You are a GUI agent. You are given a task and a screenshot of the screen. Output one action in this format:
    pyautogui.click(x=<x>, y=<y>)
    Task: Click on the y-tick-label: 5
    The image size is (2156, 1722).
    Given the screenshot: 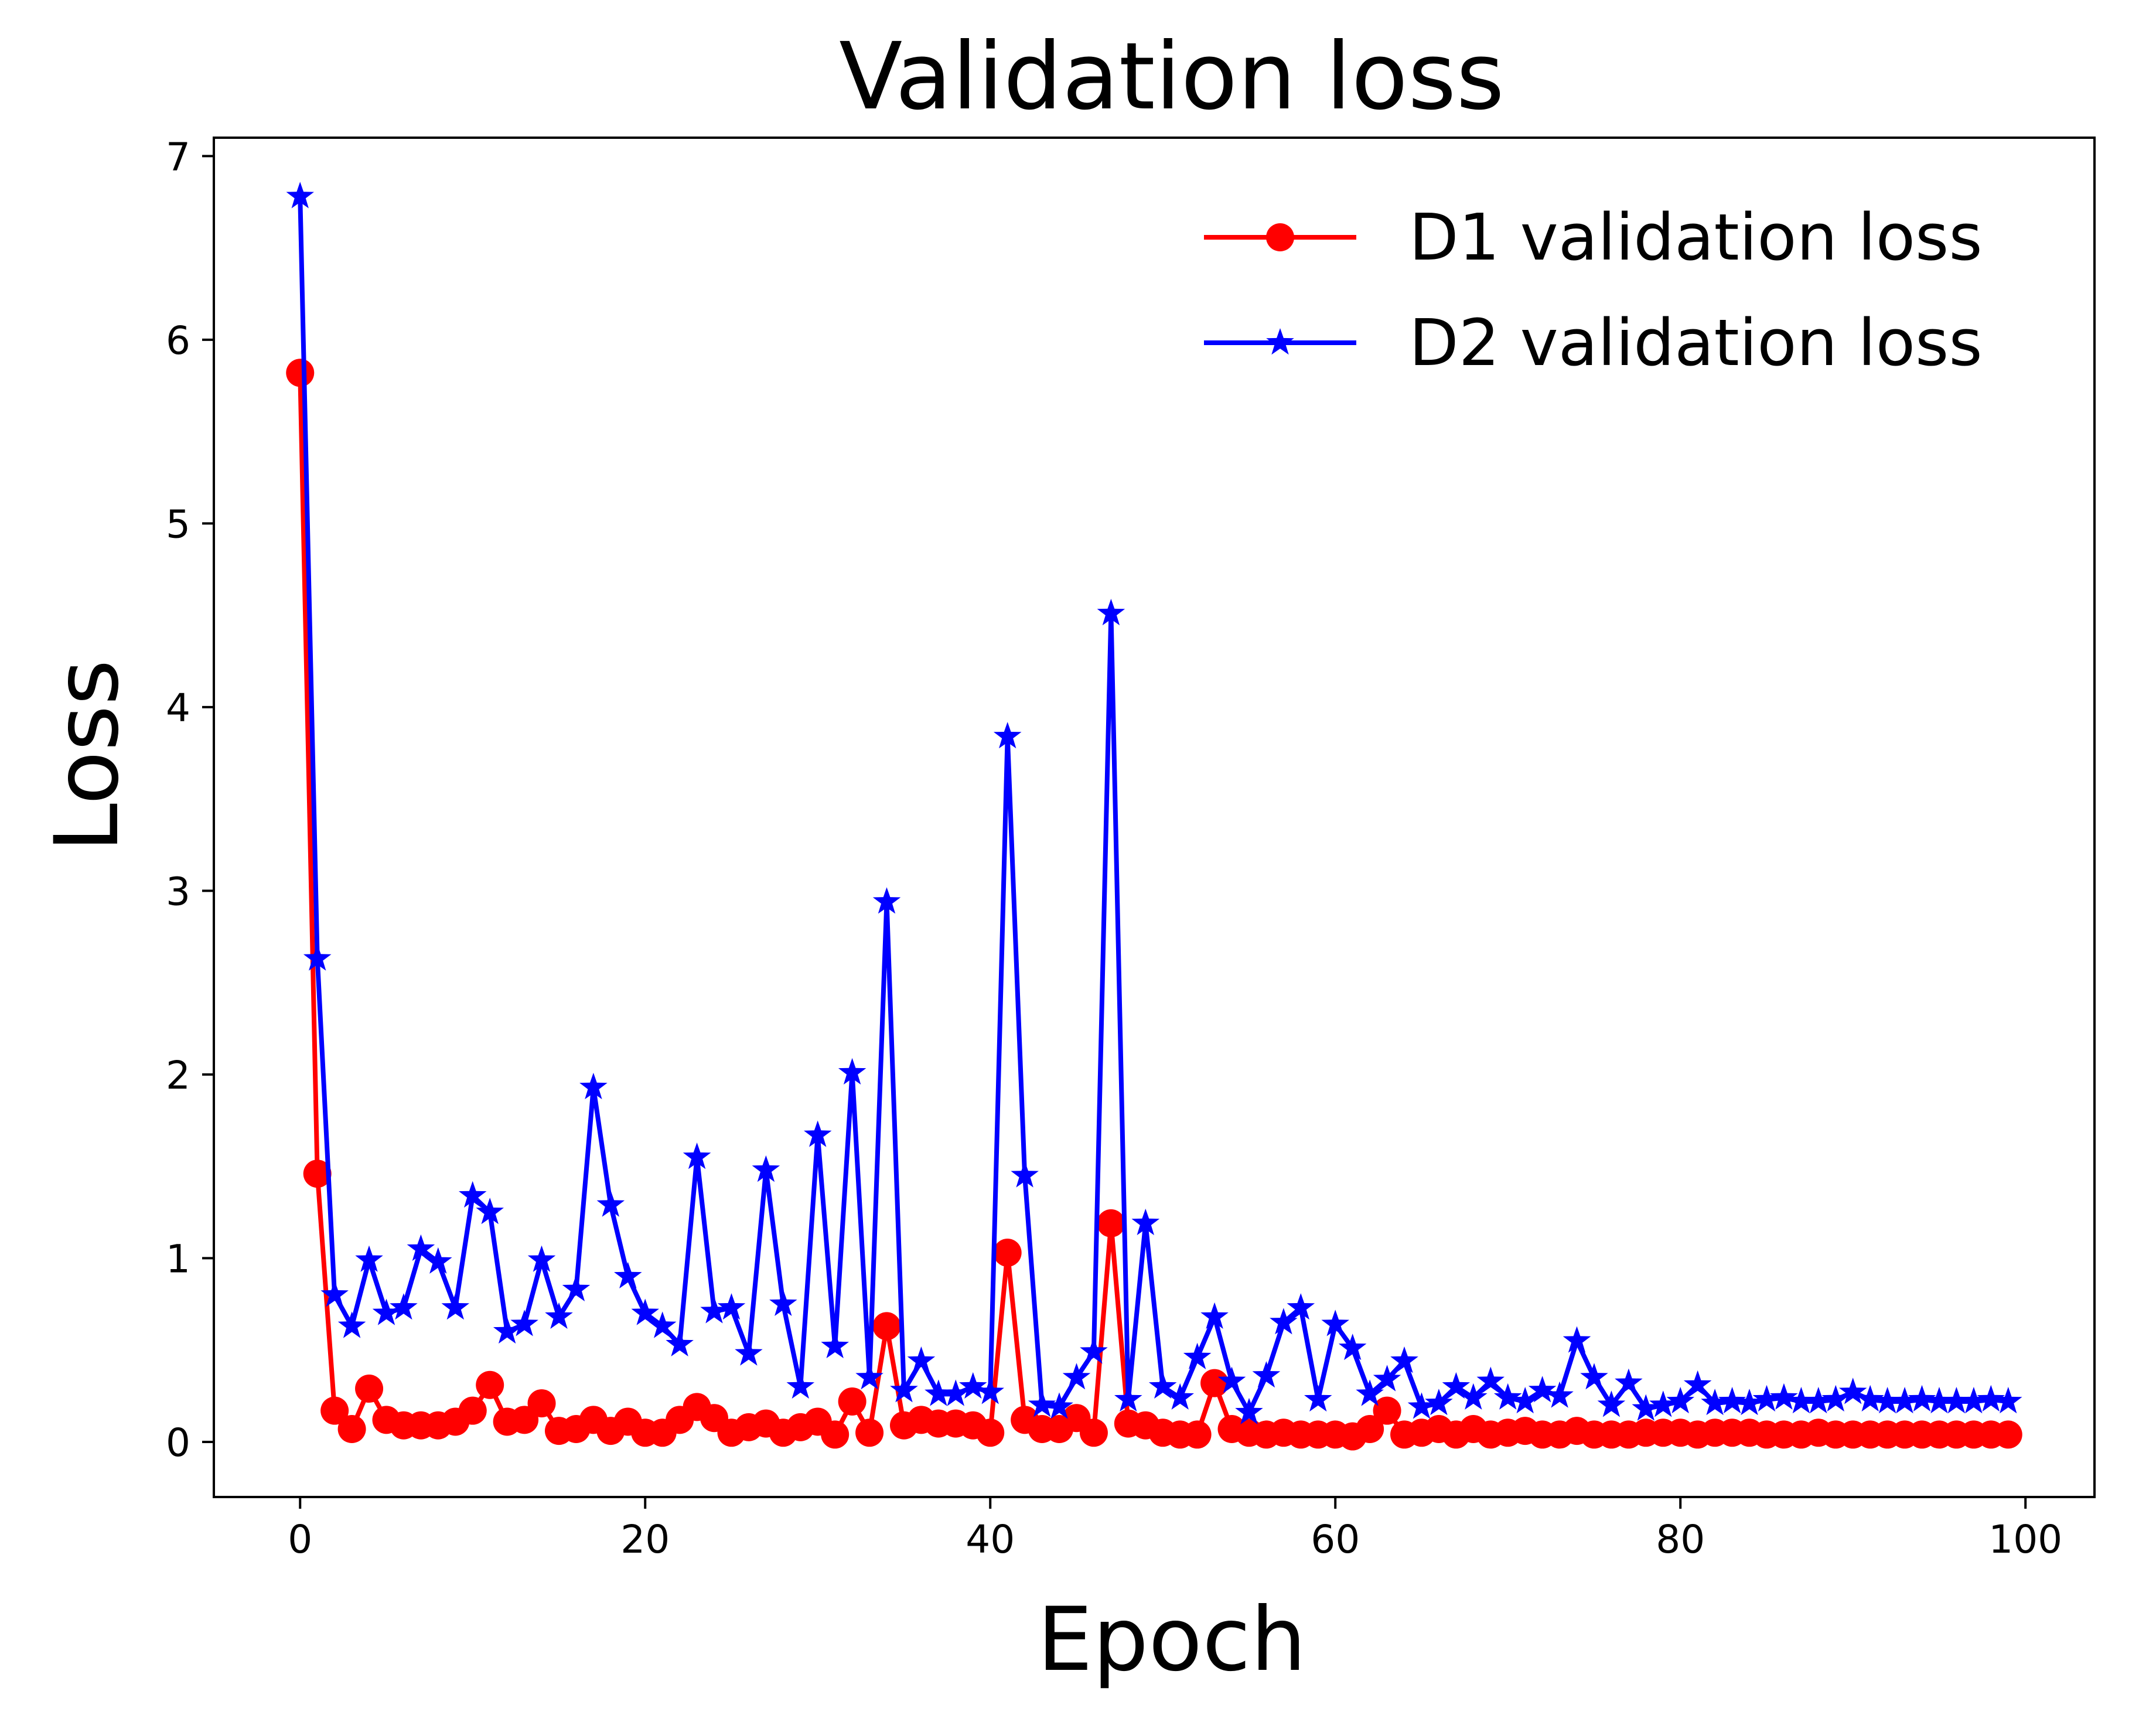 What is the action you would take?
    pyautogui.click(x=178, y=524)
    